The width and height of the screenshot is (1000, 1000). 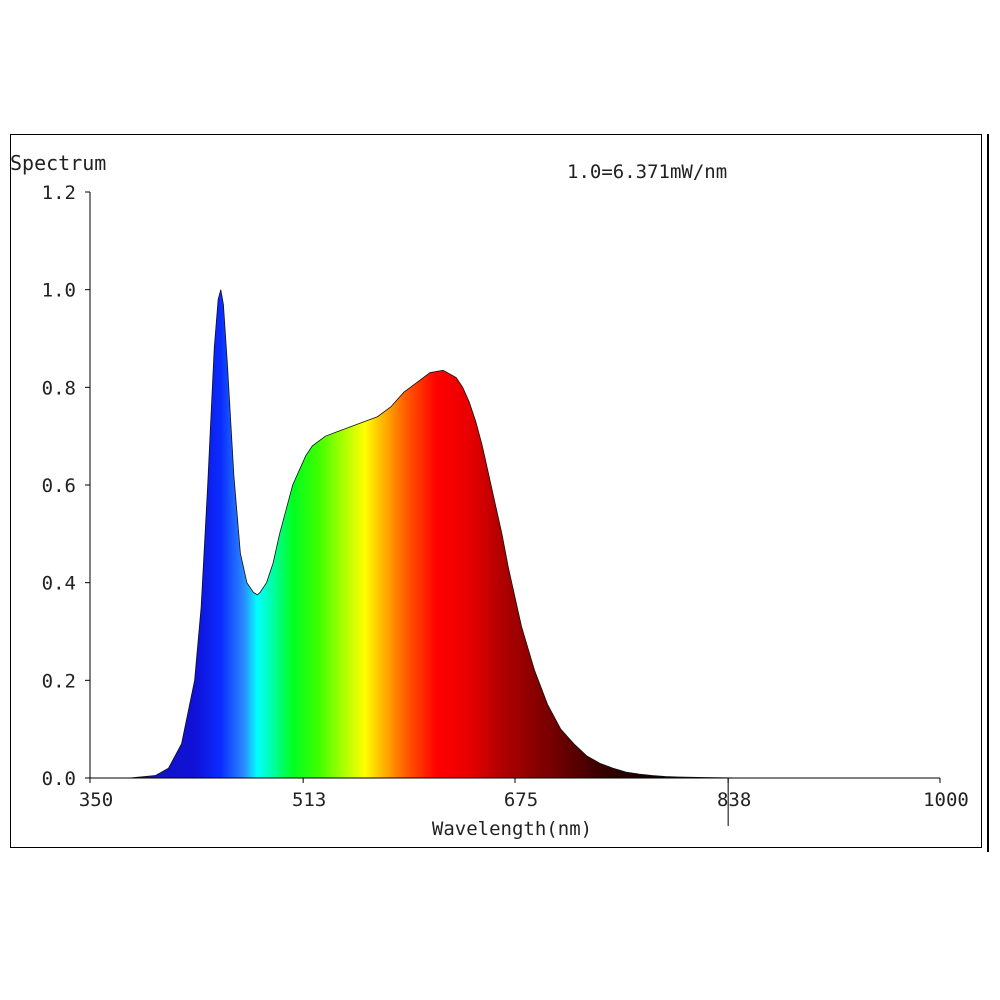 What do you see at coordinates (59, 388) in the screenshot?
I see `y-tick-label: 0.8` at bounding box center [59, 388].